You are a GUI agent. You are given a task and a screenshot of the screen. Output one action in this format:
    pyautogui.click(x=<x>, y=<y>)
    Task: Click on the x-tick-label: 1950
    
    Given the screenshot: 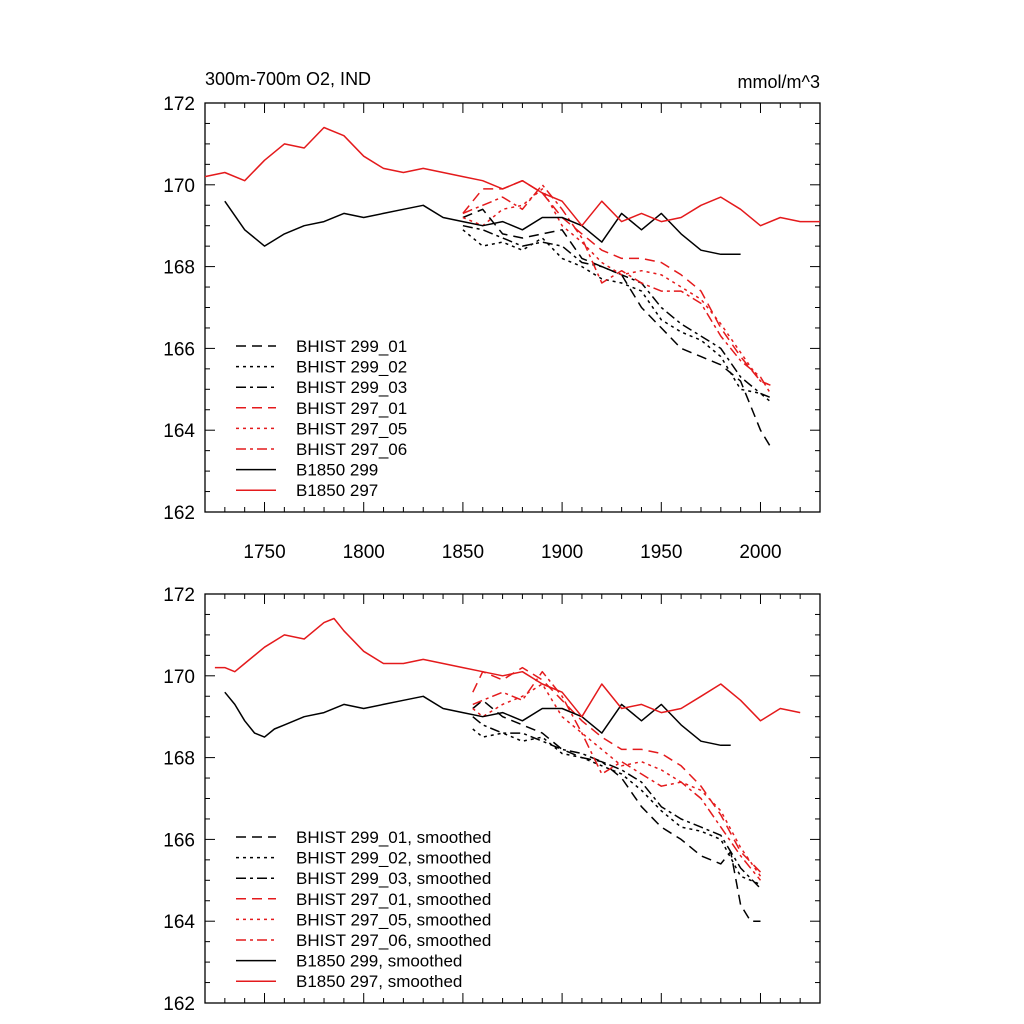 What is the action you would take?
    pyautogui.click(x=661, y=552)
    